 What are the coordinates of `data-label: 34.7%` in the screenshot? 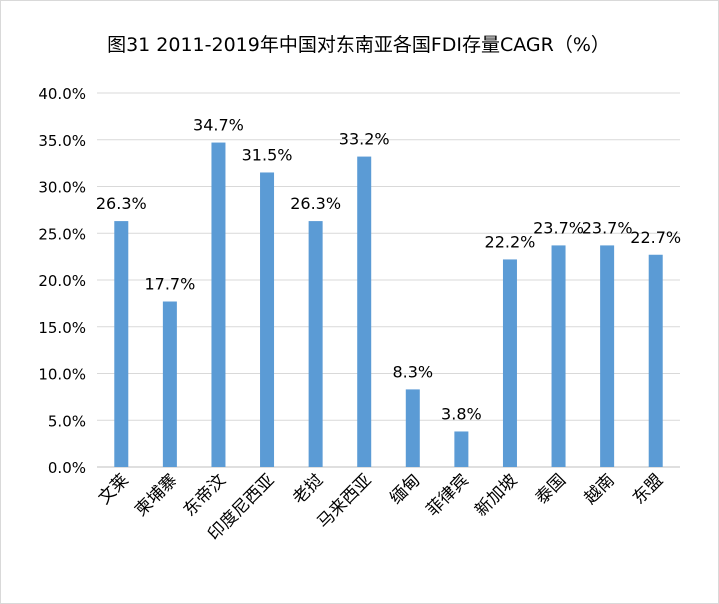 It's located at (218, 125).